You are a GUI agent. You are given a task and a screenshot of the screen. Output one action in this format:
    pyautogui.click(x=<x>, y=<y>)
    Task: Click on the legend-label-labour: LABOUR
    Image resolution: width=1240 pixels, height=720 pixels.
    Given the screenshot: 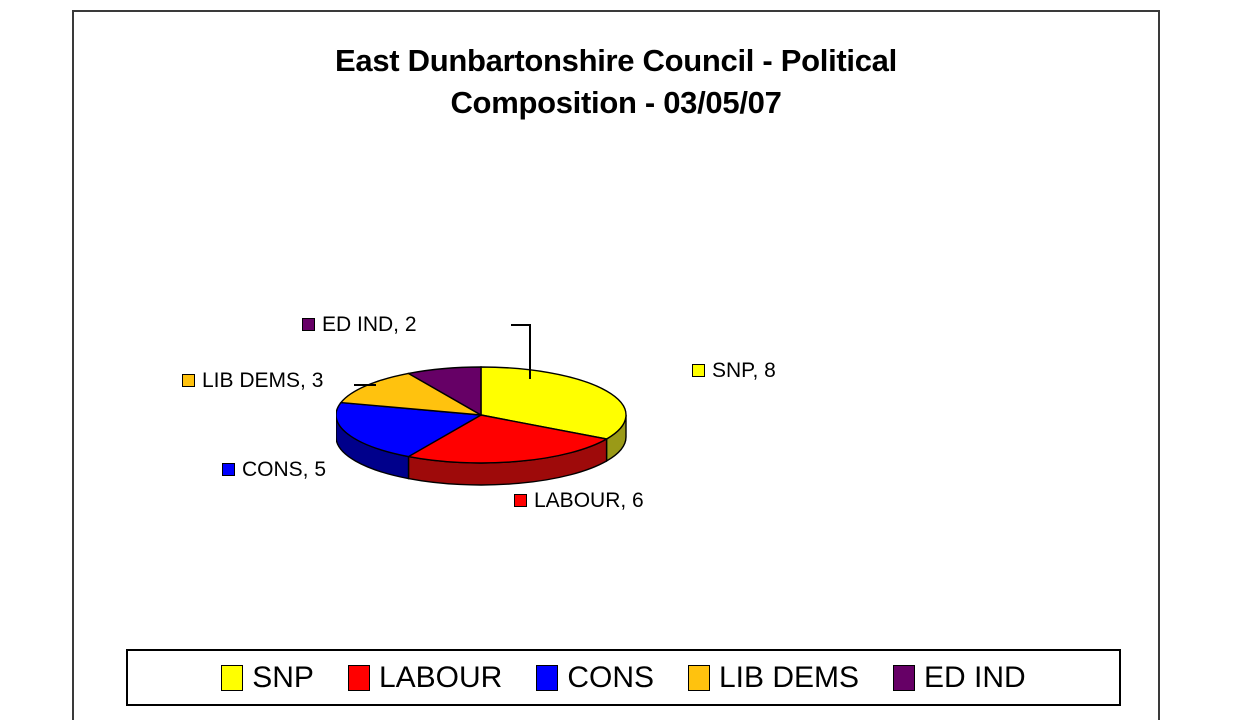 What is the action you would take?
    pyautogui.click(x=440, y=677)
    